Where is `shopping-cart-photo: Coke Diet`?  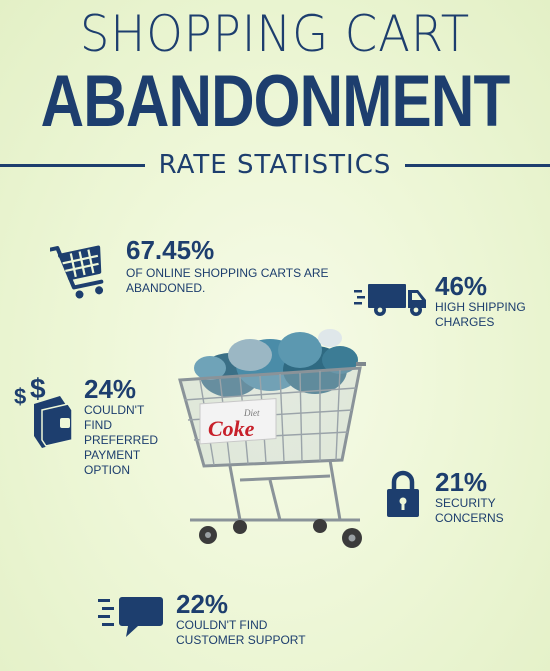
shopping-cart-photo: Coke Diet is located at coordinates (272, 438).